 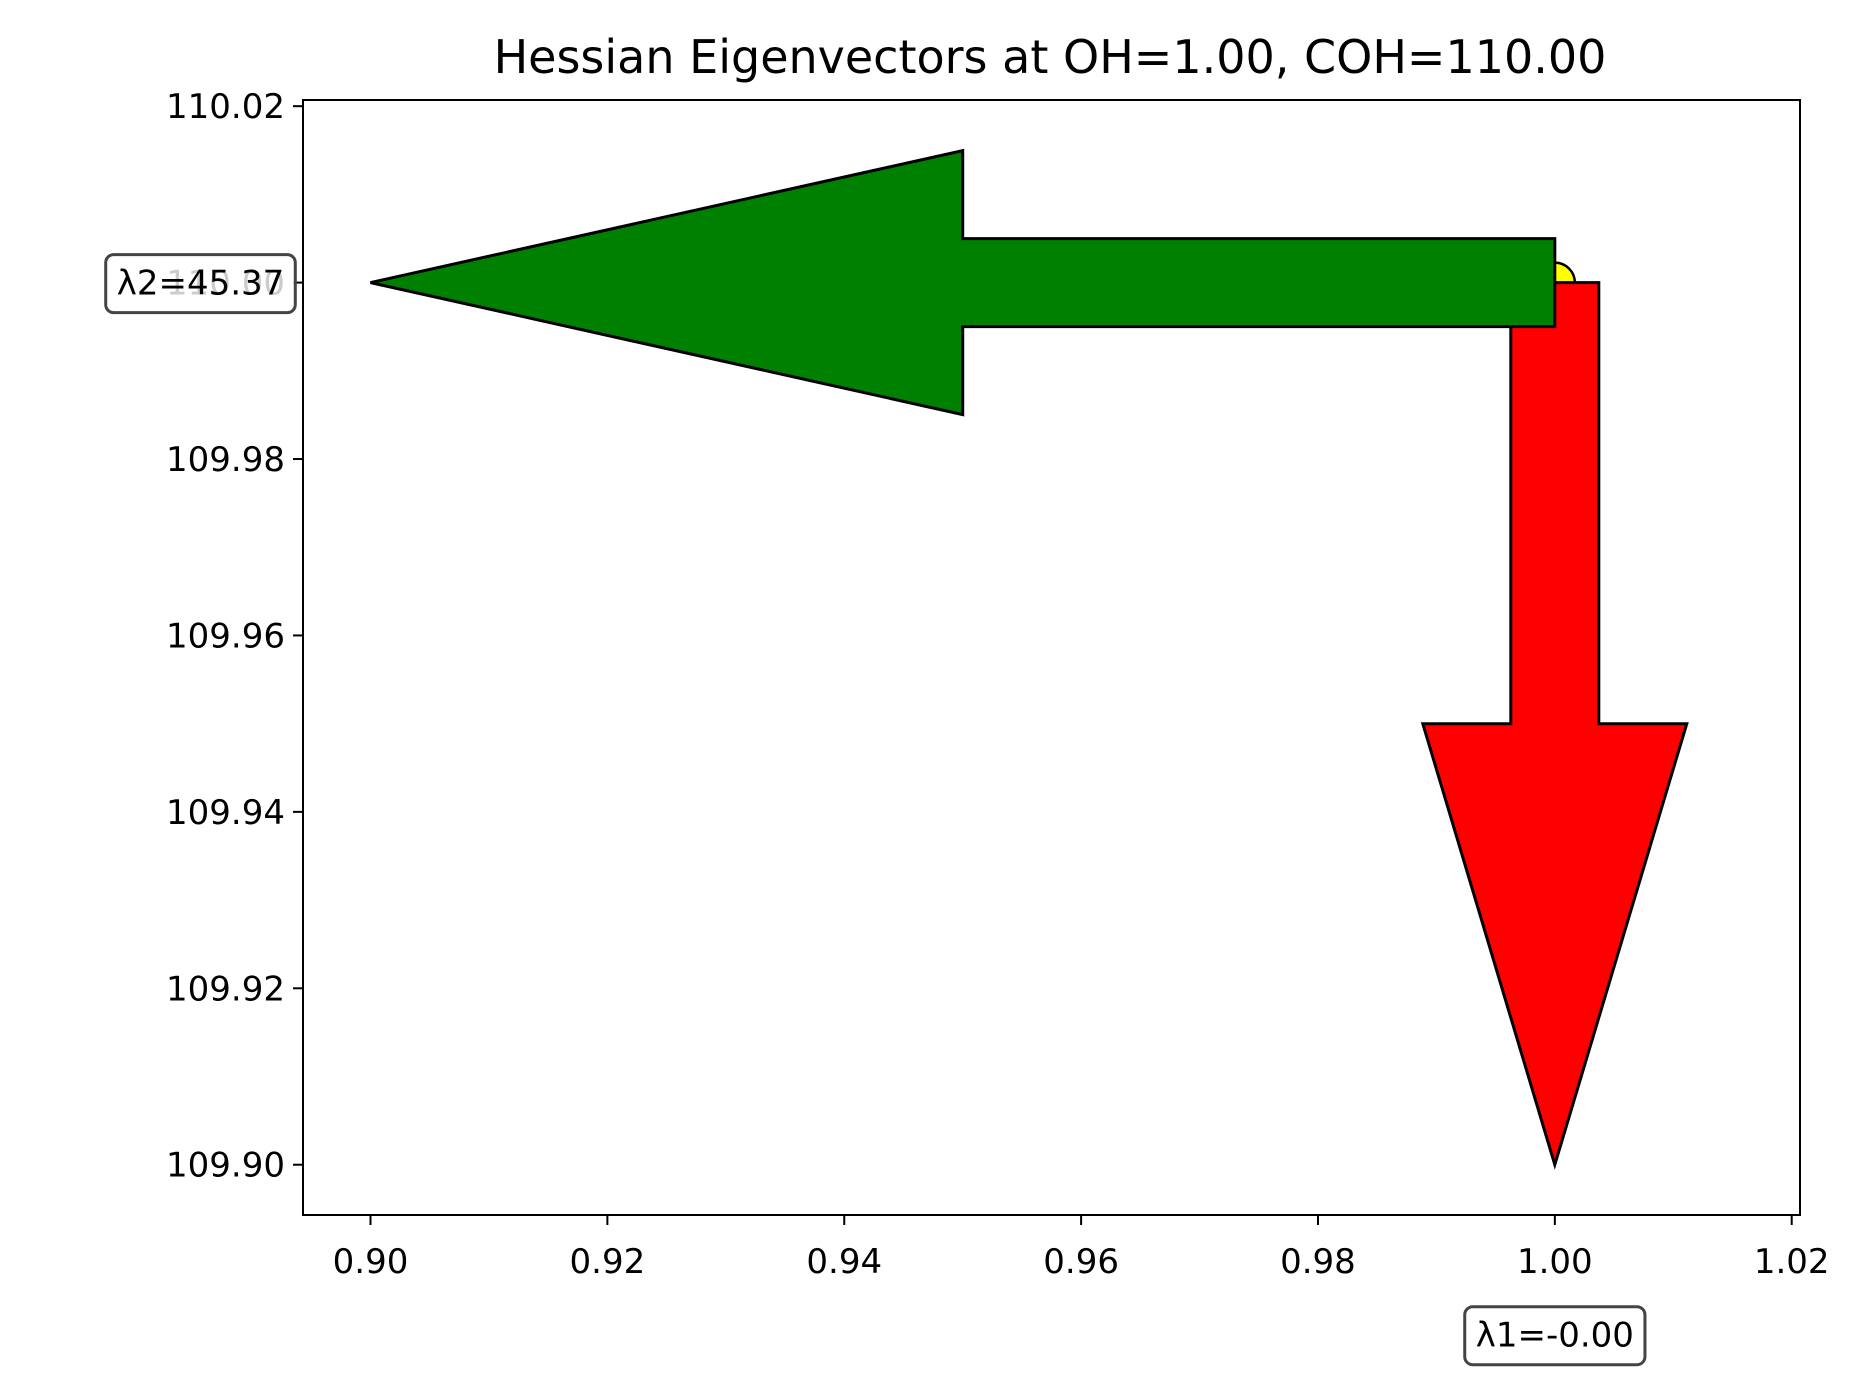 I want to click on arrow-label-text: λ2=45.37, so click(x=201, y=284).